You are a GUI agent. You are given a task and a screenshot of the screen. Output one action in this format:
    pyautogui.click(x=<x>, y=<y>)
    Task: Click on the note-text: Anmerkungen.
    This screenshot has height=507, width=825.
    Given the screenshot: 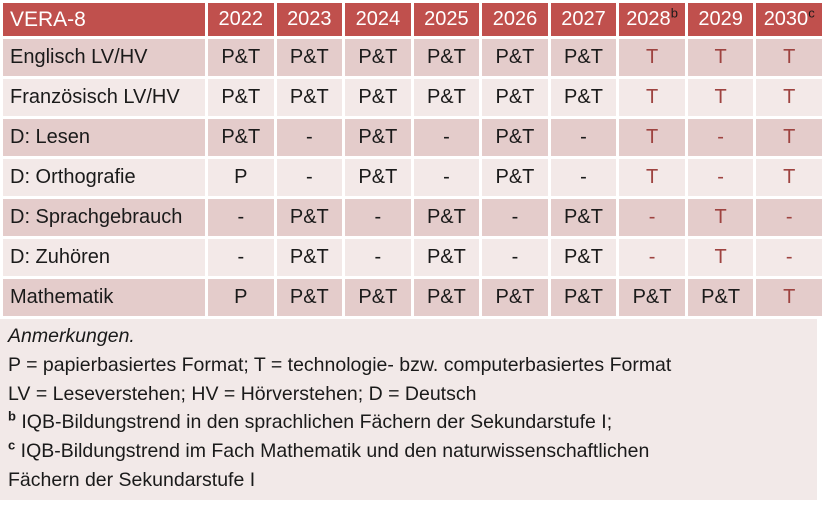 What is the action you would take?
    pyautogui.click(x=71, y=336)
    